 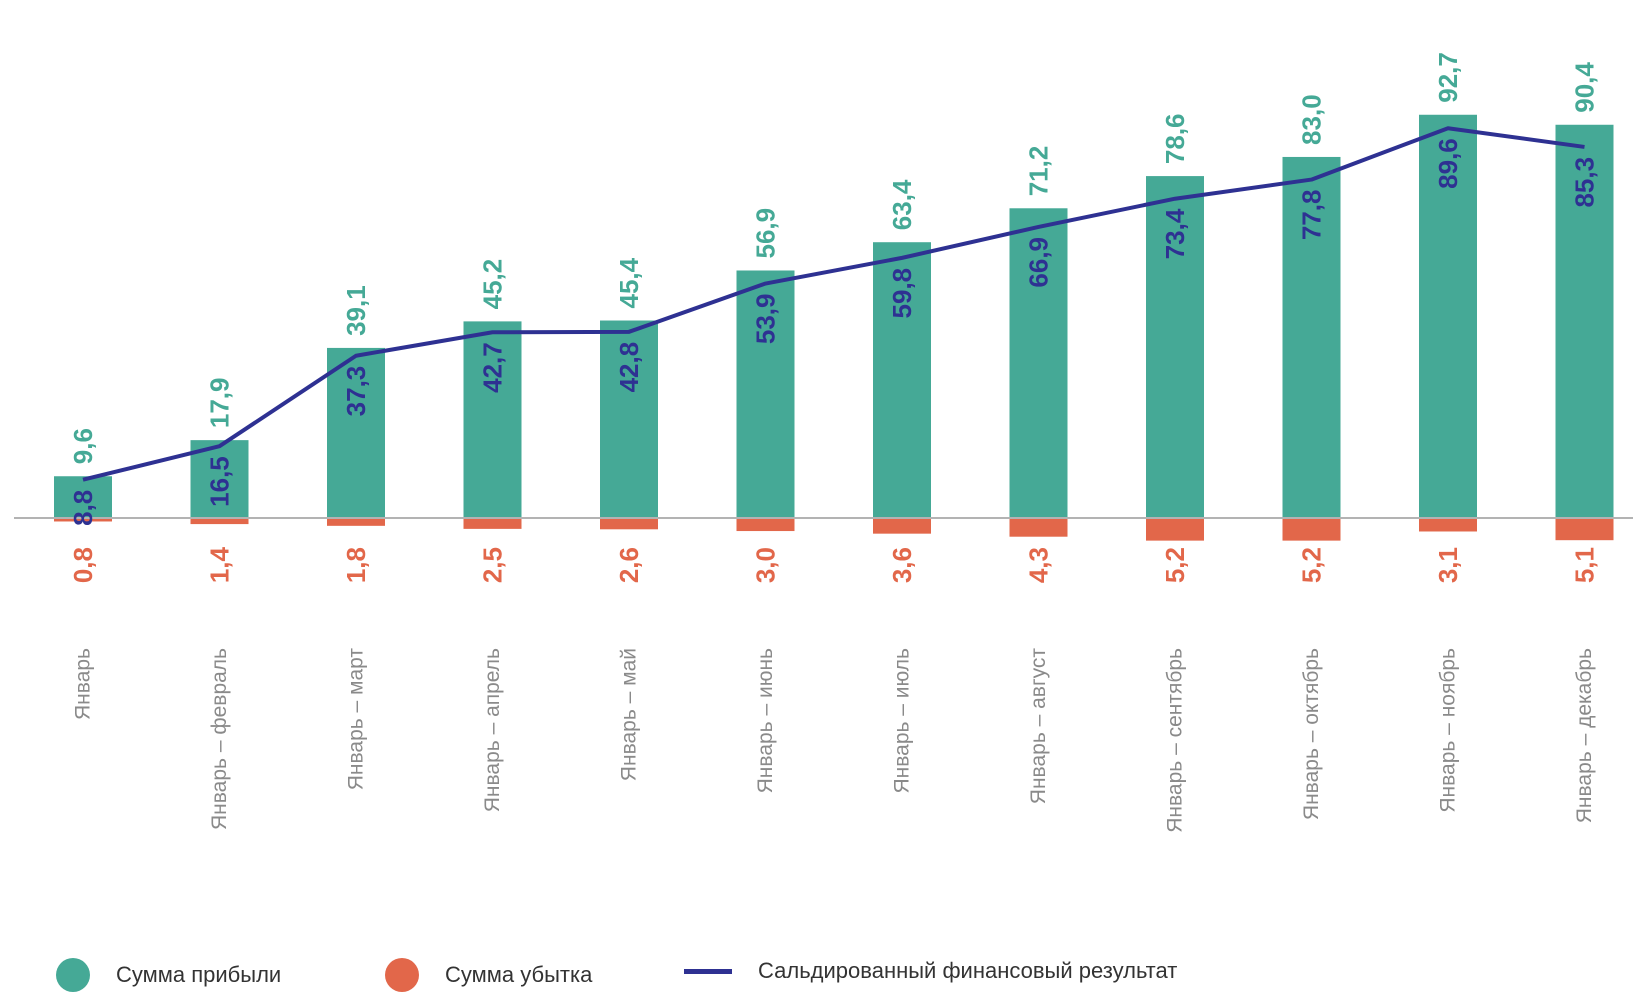 What do you see at coordinates (708, 971) in the screenshot?
I see `legend-swatch-balance` at bounding box center [708, 971].